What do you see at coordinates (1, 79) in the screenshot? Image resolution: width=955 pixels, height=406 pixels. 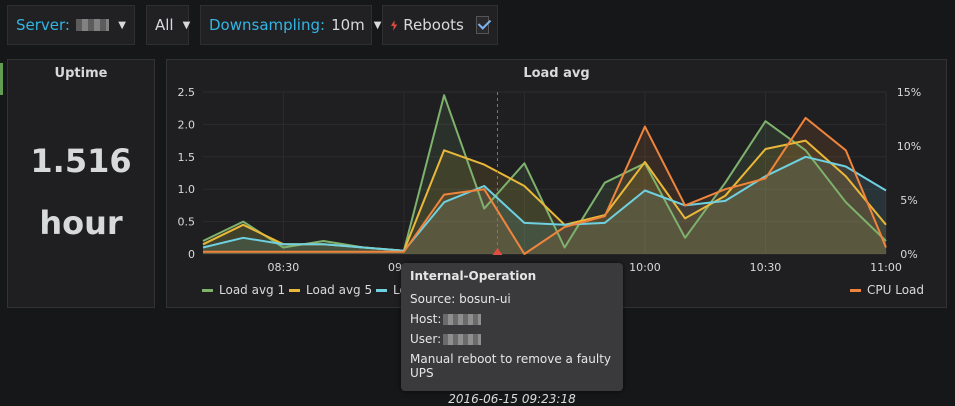 I see `panel-status-bar` at bounding box center [1, 79].